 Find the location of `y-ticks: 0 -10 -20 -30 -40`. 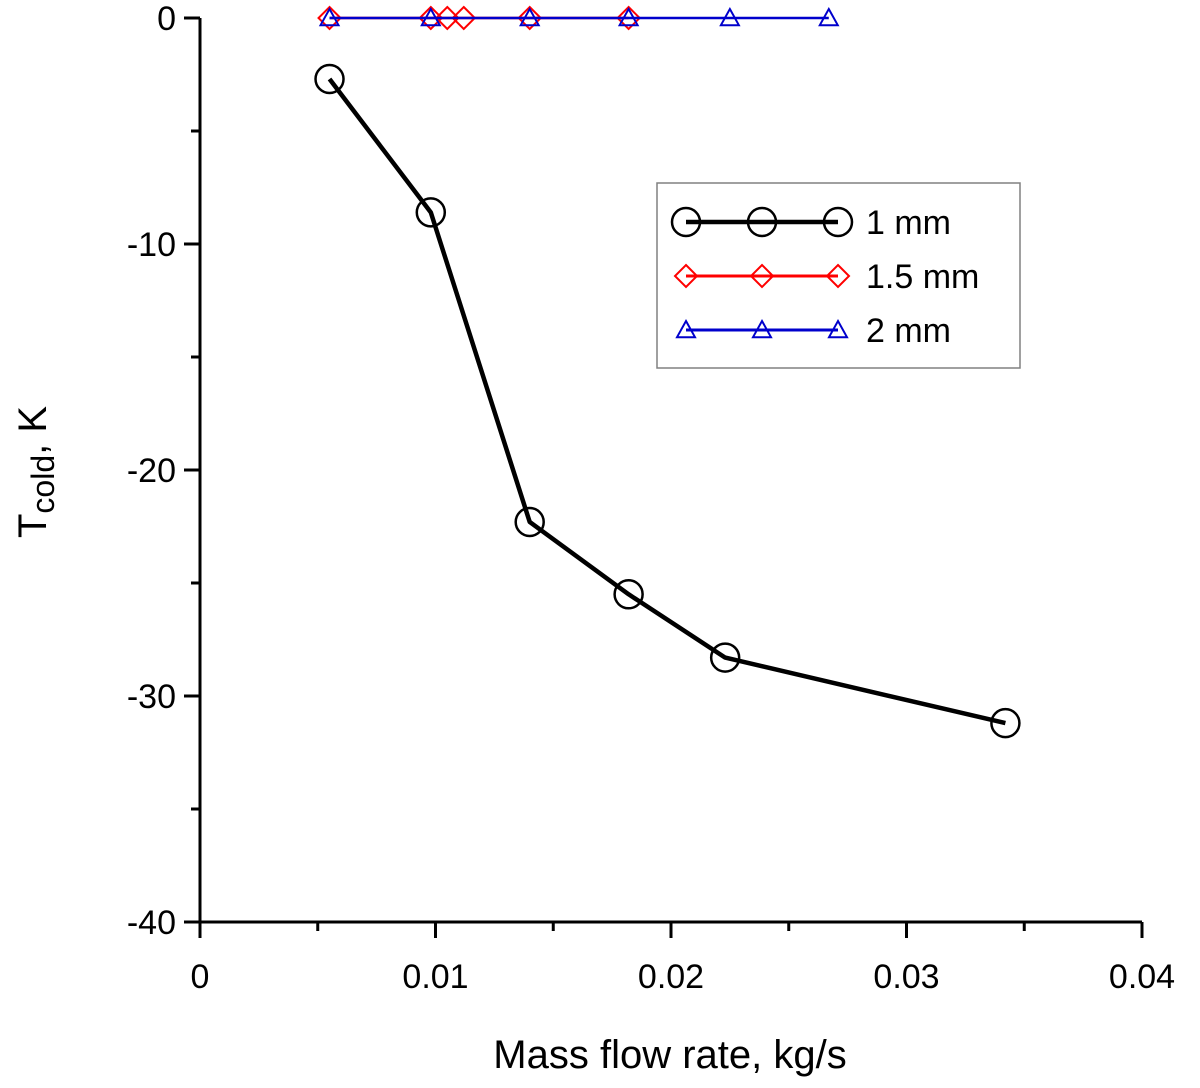

y-ticks: 0 -10 -20 -30 -40 is located at coordinates (163, 471).